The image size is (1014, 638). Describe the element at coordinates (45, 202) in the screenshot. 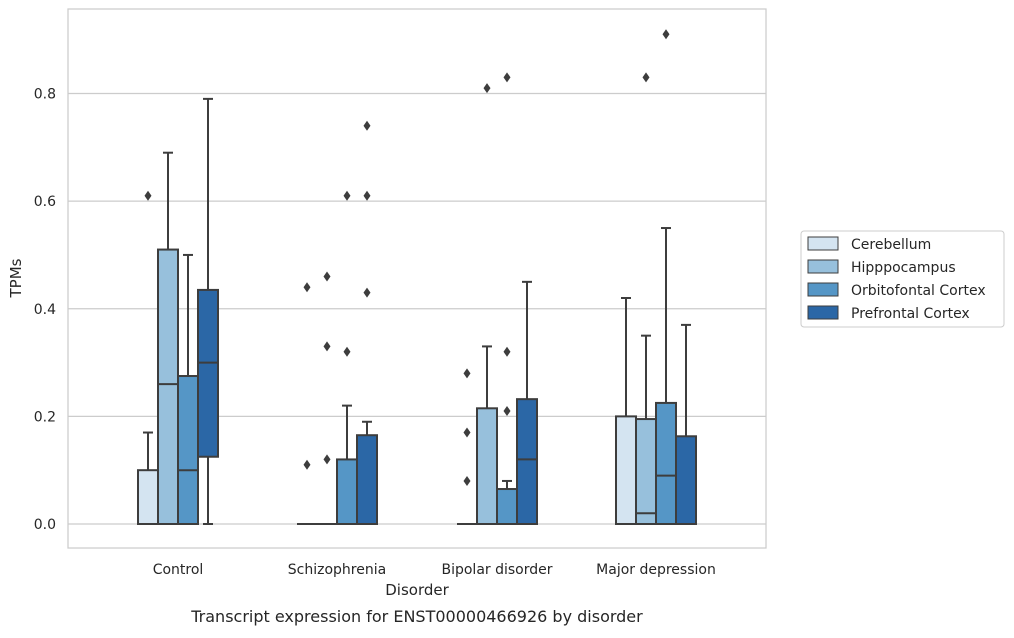

I see `y-tick-label: 0.6` at that location.